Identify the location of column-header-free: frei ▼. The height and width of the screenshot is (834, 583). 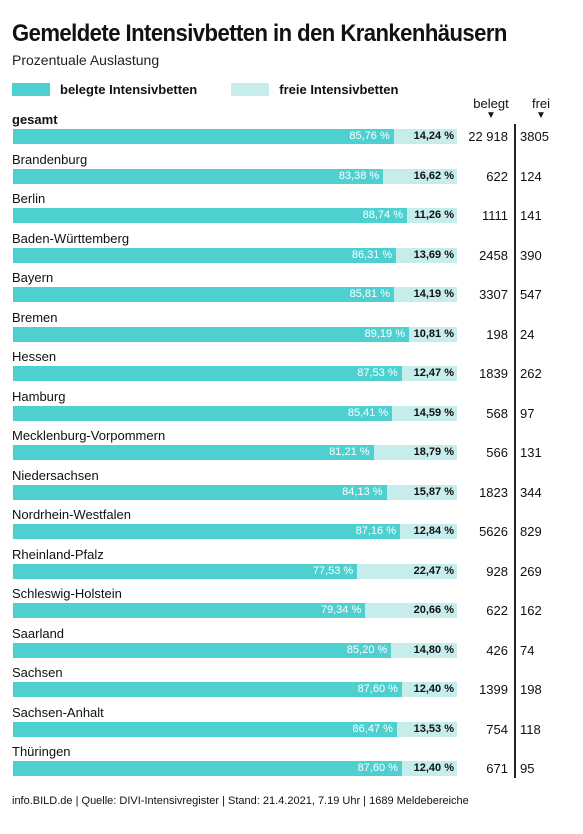
(541, 108).